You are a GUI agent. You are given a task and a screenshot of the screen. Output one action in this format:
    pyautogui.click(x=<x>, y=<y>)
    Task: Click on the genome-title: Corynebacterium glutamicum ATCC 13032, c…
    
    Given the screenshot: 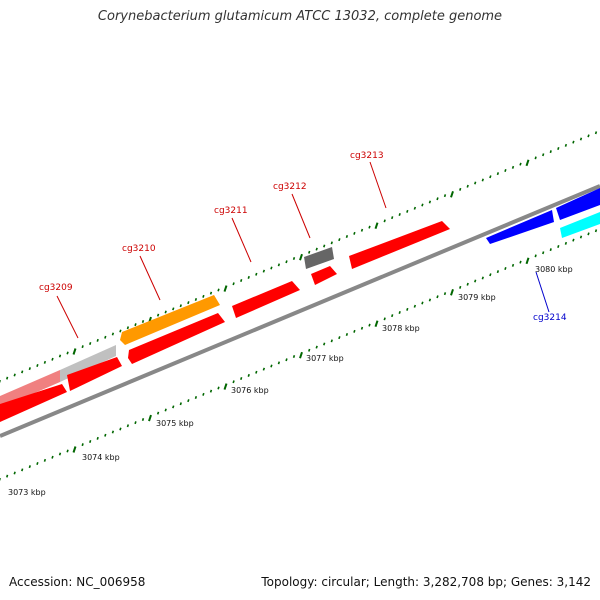 What is the action you would take?
    pyautogui.click(x=300, y=16)
    